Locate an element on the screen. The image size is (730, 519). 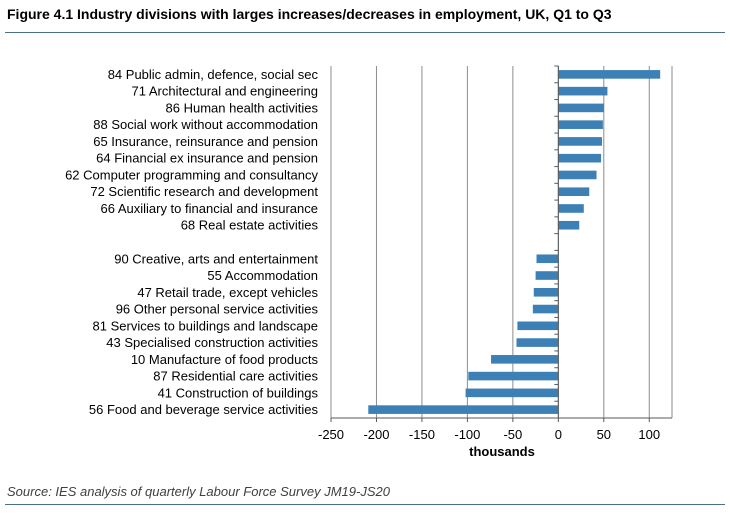
category-label: 88 Social work without accommodation is located at coordinates (205, 124).